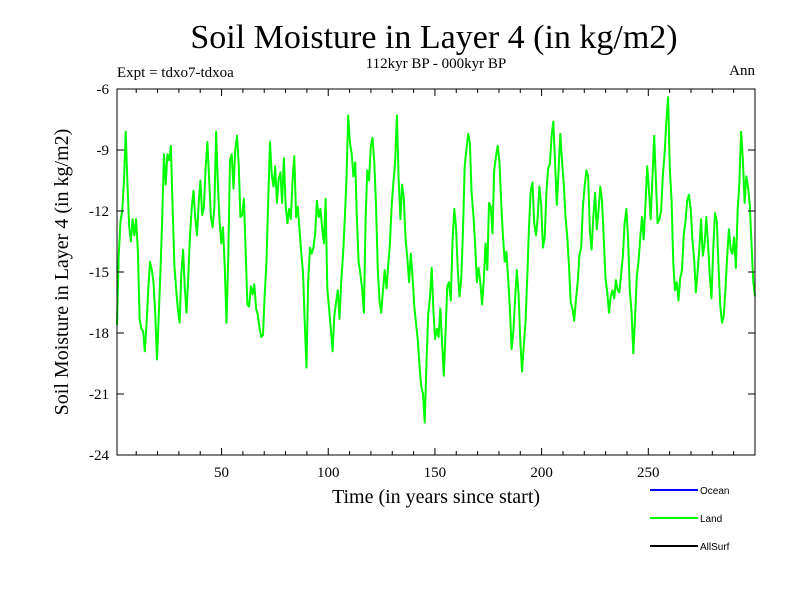 The image size is (800, 600). What do you see at coordinates (436, 497) in the screenshot?
I see `x-axis-label: Time (in years since start)` at bounding box center [436, 497].